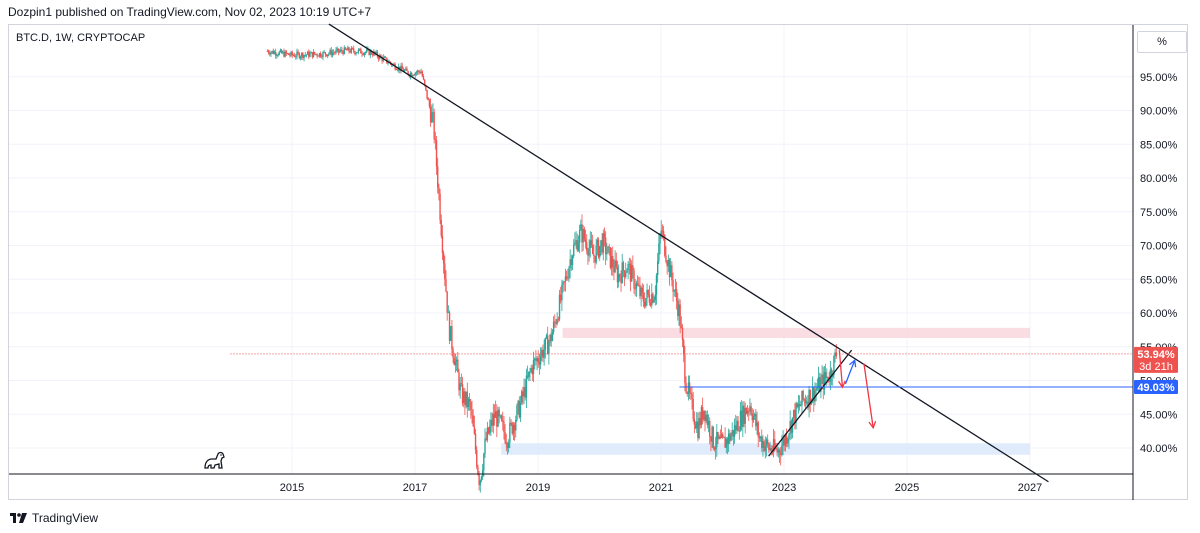 The width and height of the screenshot is (1200, 533). What do you see at coordinates (1156, 359) in the screenshot?
I see `current-price-label-bg` at bounding box center [1156, 359].